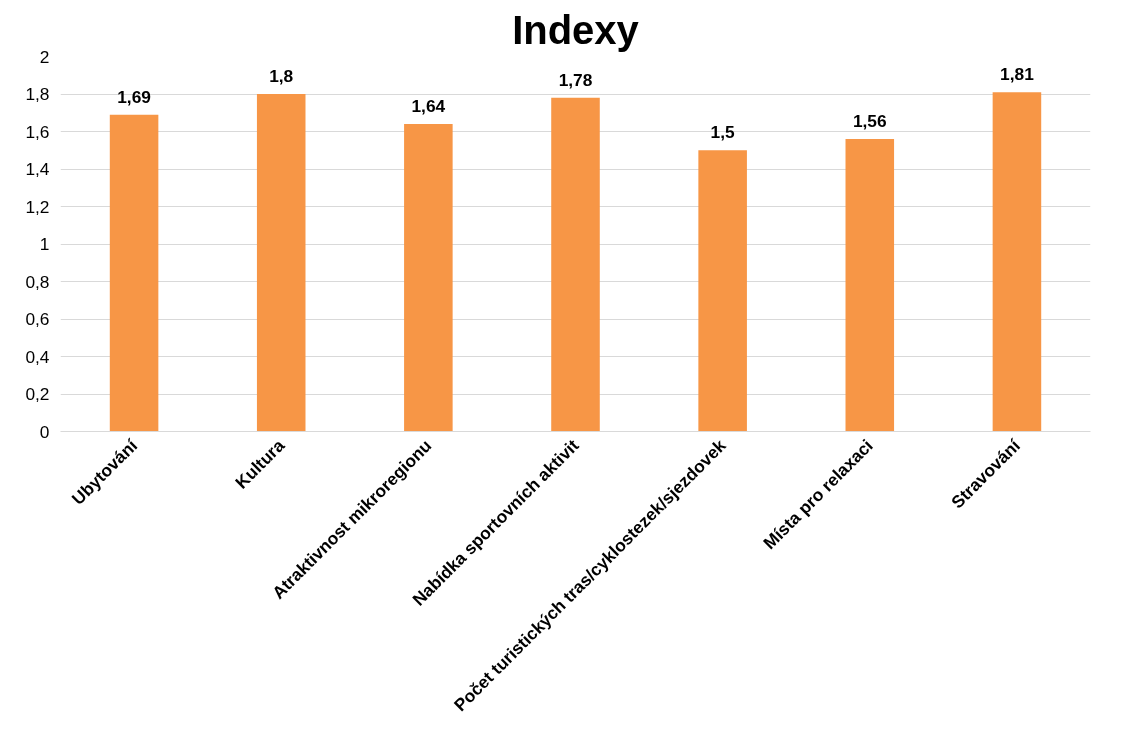 The height and width of the screenshot is (738, 1136). What do you see at coordinates (428, 106) in the screenshot?
I see `data-label: 1,64` at bounding box center [428, 106].